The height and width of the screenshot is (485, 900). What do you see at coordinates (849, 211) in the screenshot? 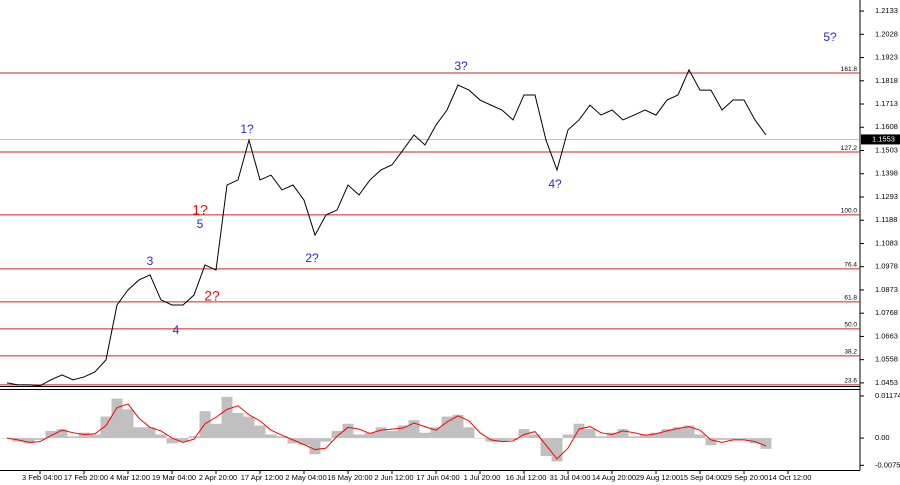
I see `fib-level-label: 100.0` at bounding box center [849, 211].